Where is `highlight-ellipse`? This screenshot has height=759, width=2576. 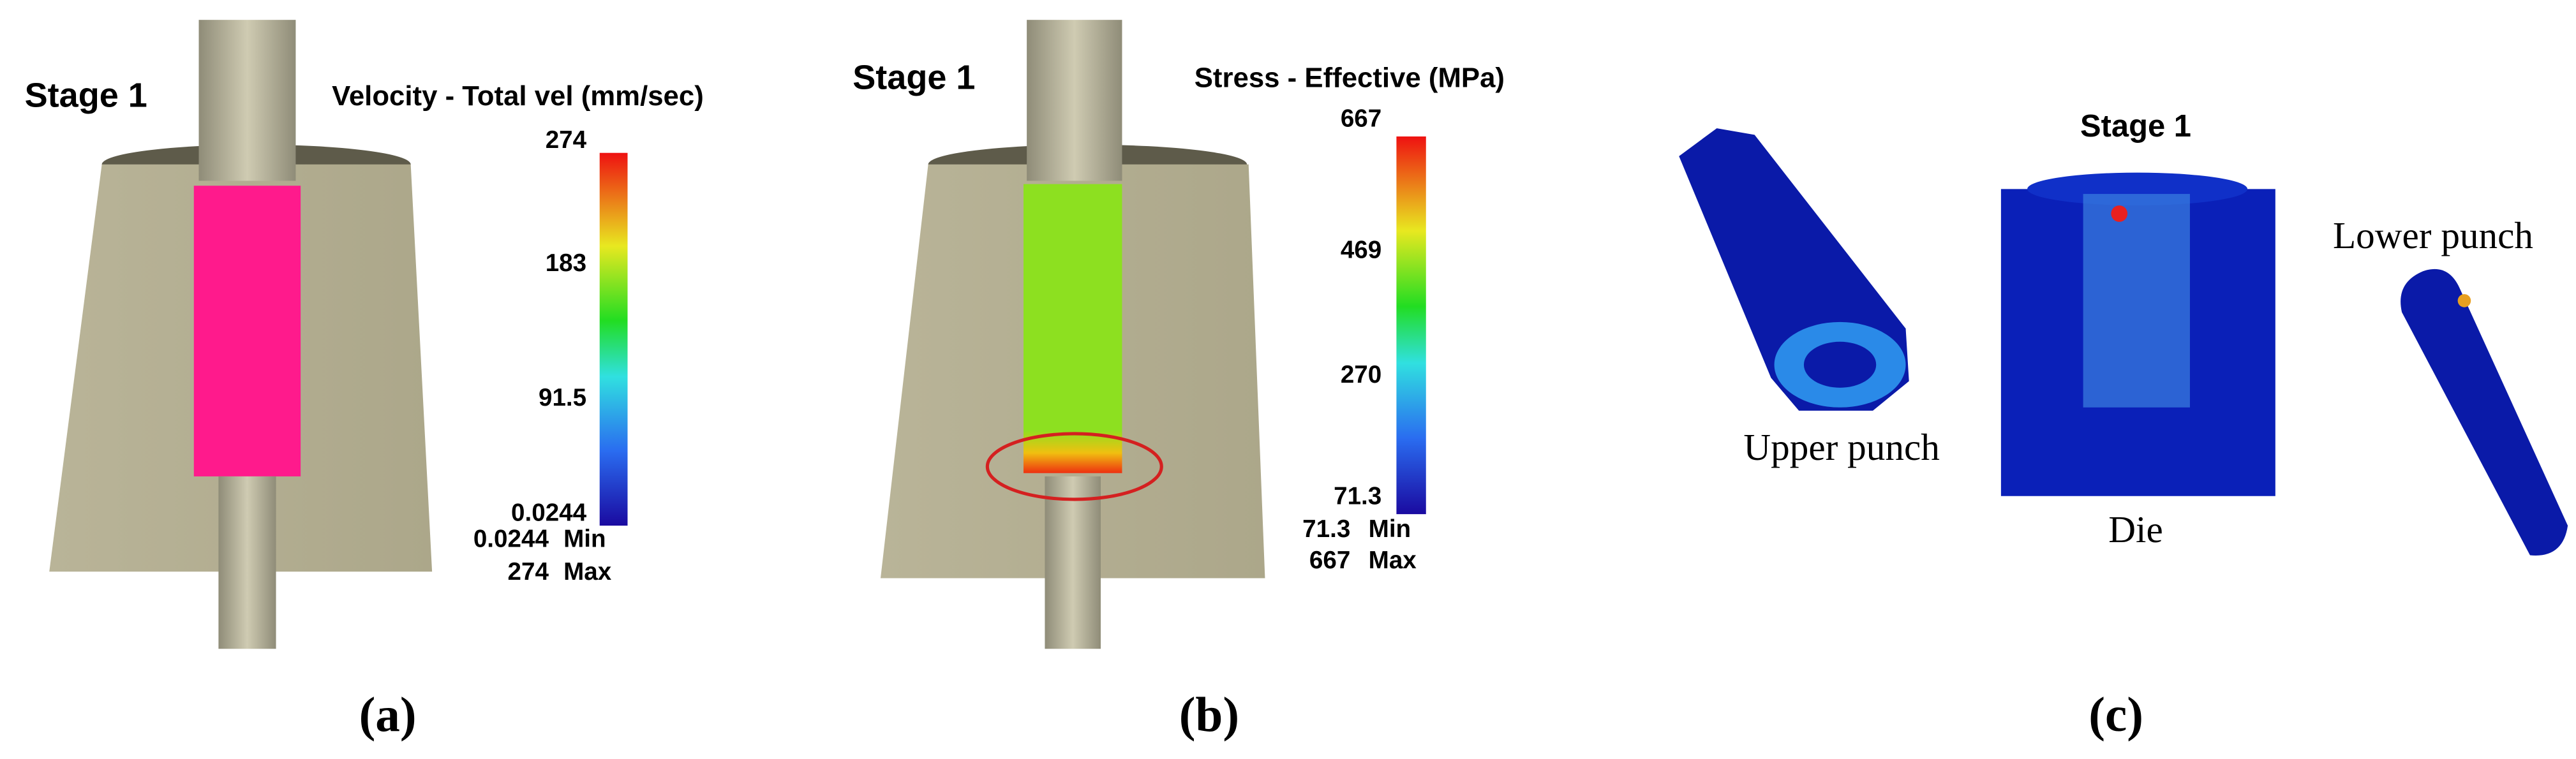
highlight-ellipse is located at coordinates (1074, 466).